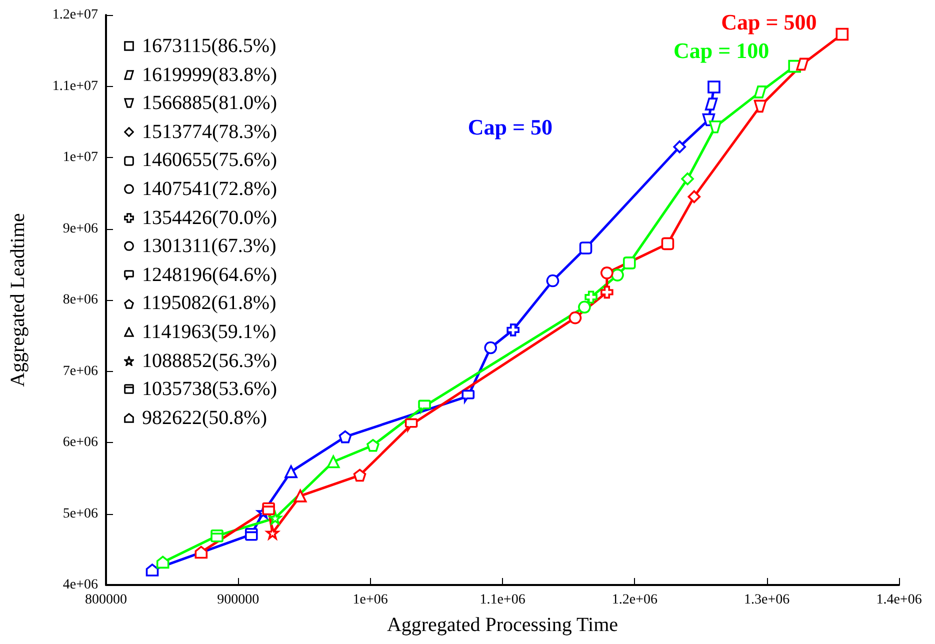  What do you see at coordinates (722, 50) in the screenshot?
I see `series-label: Cap = 100` at bounding box center [722, 50].